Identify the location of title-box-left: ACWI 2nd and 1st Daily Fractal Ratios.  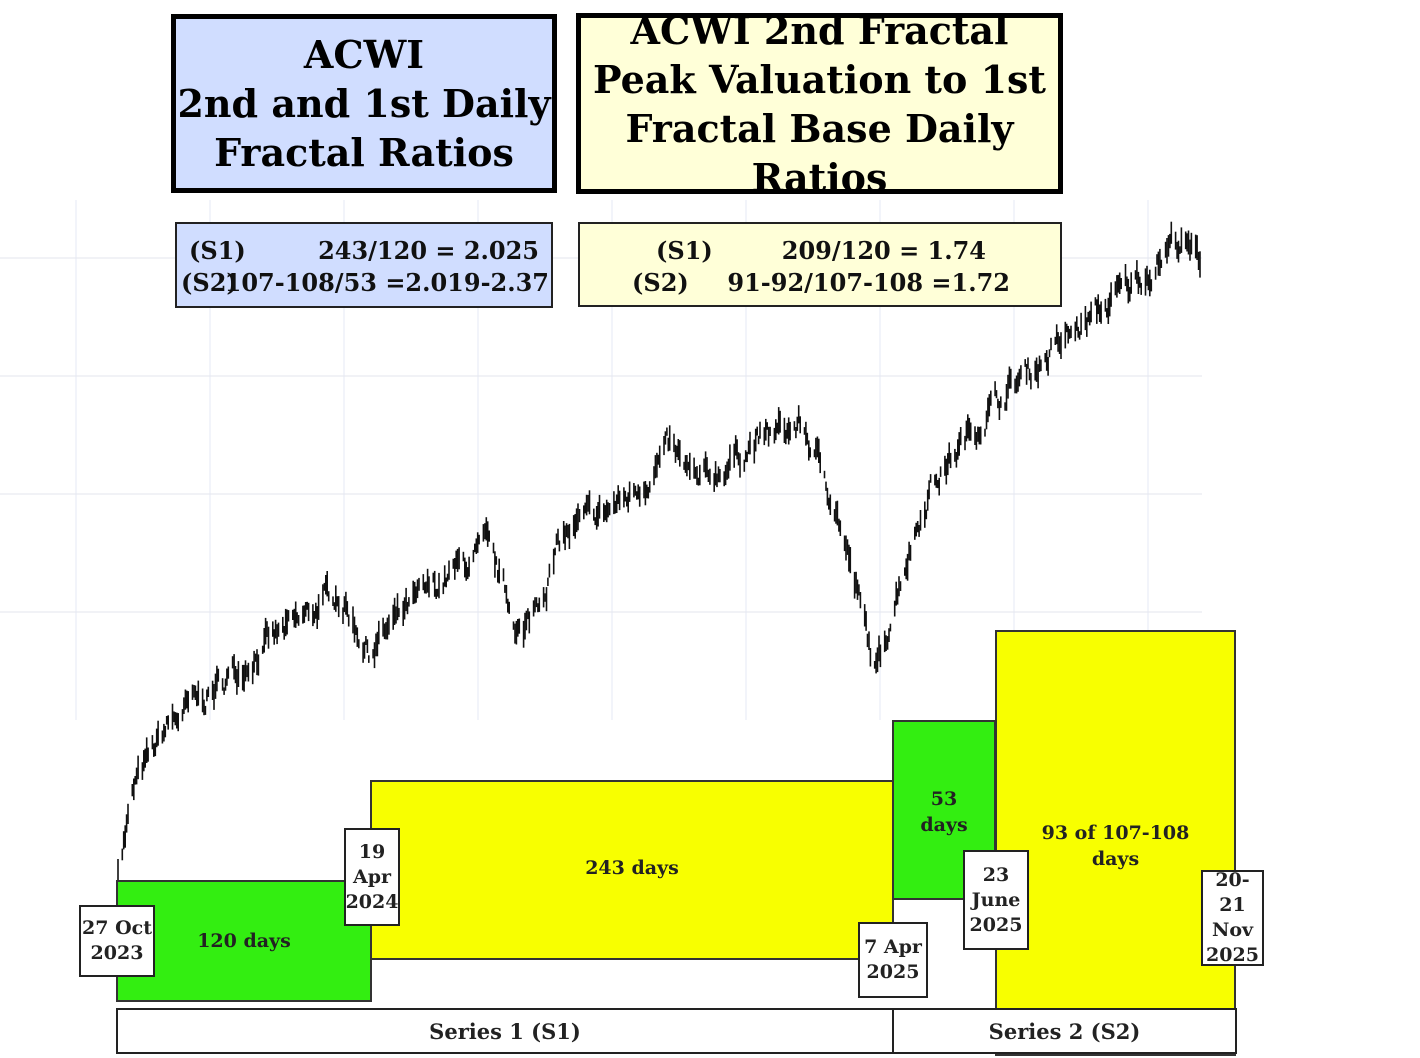
(364, 103).